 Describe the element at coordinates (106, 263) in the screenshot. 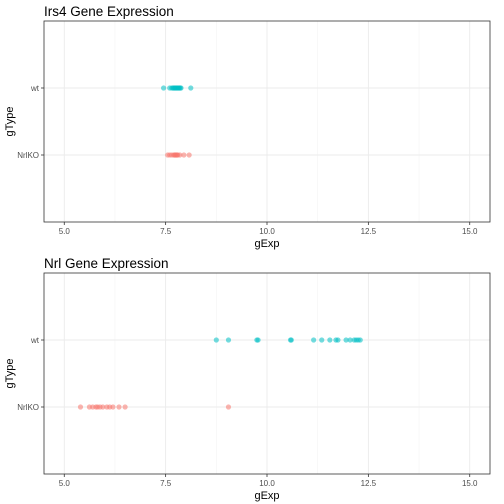

I see `chart-title: Nrl Gene Expression` at that location.